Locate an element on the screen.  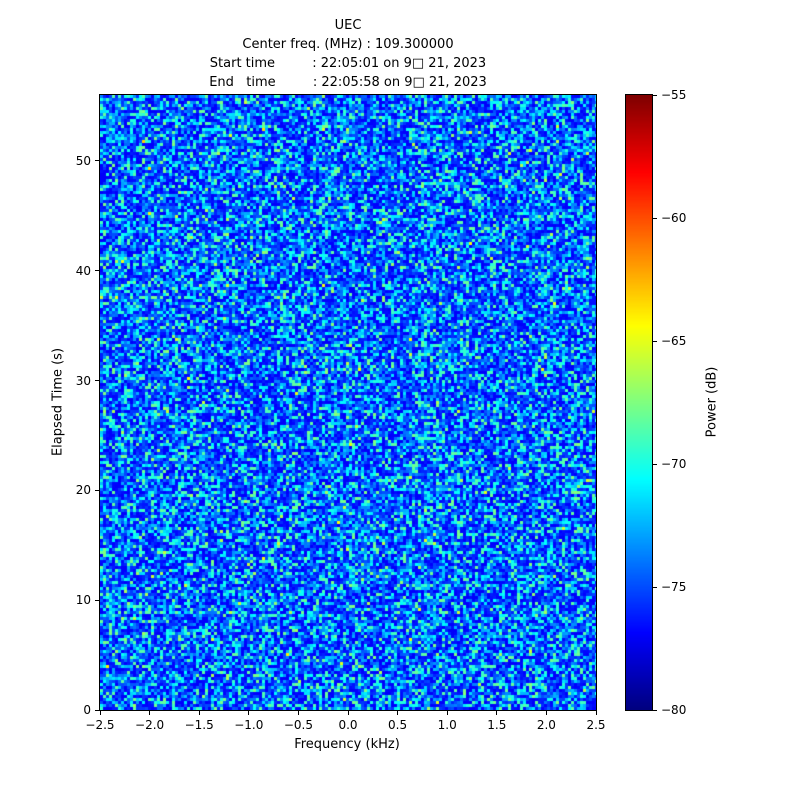
colorbar-tick-label: −60 is located at coordinates (674, 218).